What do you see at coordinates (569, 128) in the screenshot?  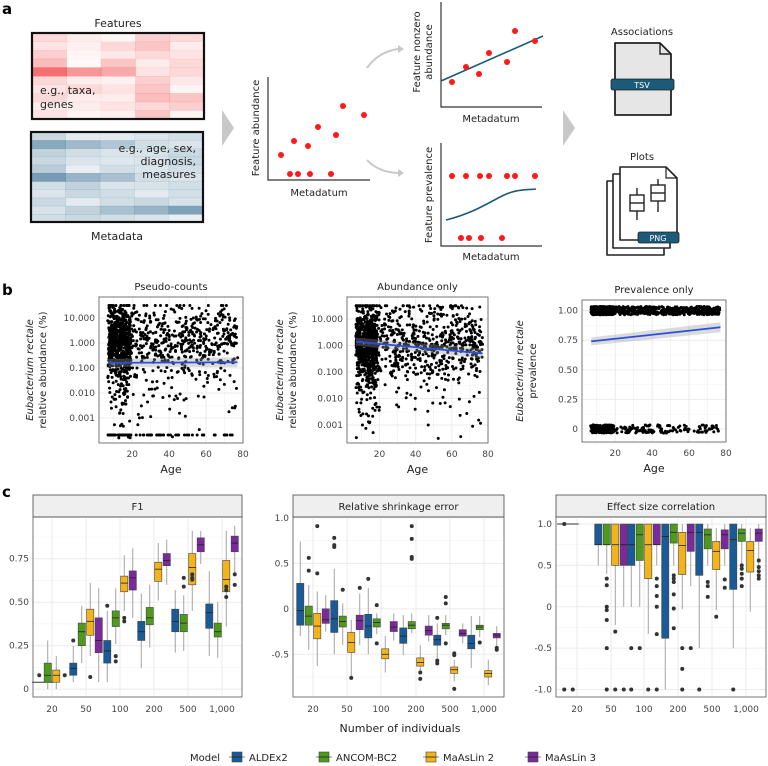 I see `chevron-right-icon` at bounding box center [569, 128].